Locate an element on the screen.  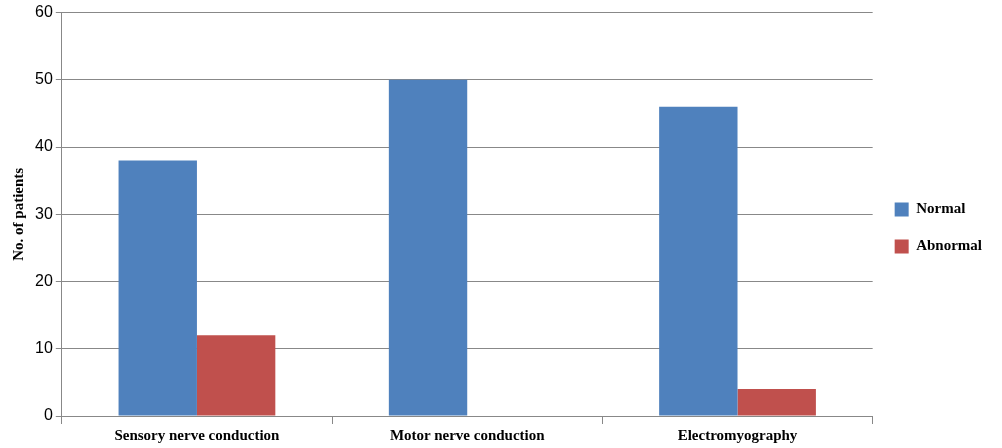
y-axis-title: No. of patients is located at coordinates (17, 214).